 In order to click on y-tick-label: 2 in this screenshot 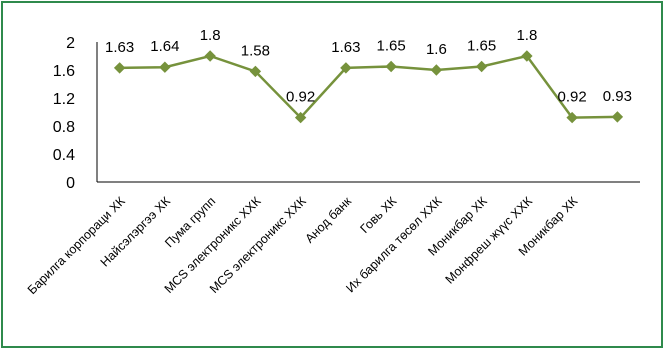, I will do `click(70, 43)`.